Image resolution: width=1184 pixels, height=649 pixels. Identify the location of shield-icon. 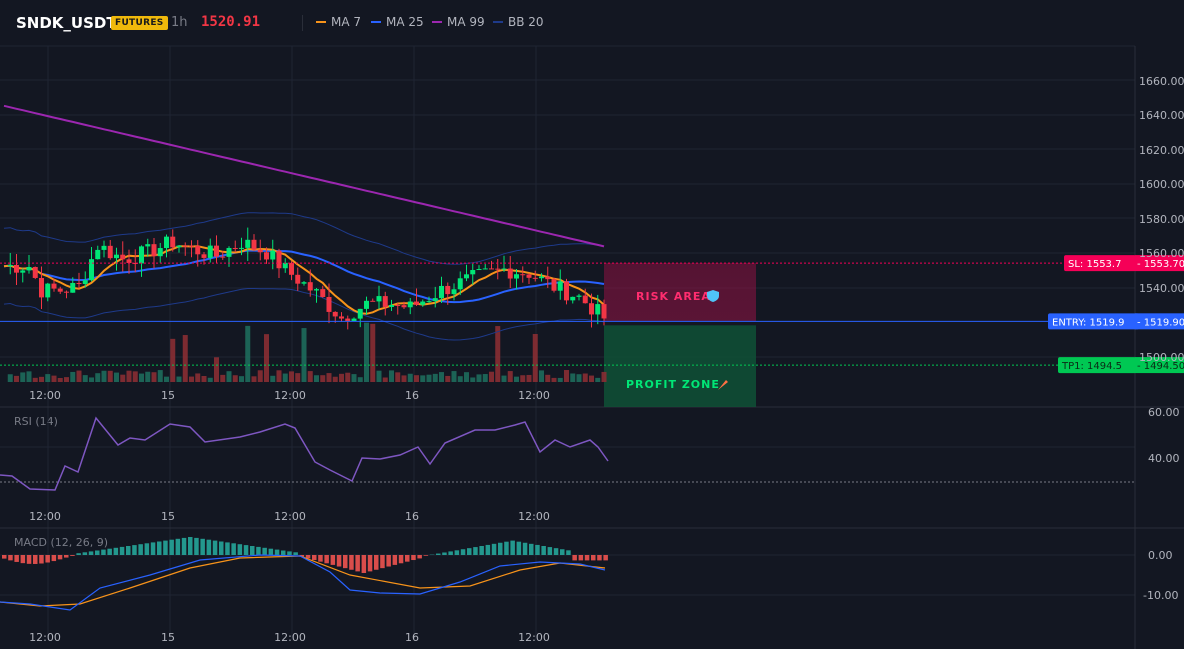
(713, 296).